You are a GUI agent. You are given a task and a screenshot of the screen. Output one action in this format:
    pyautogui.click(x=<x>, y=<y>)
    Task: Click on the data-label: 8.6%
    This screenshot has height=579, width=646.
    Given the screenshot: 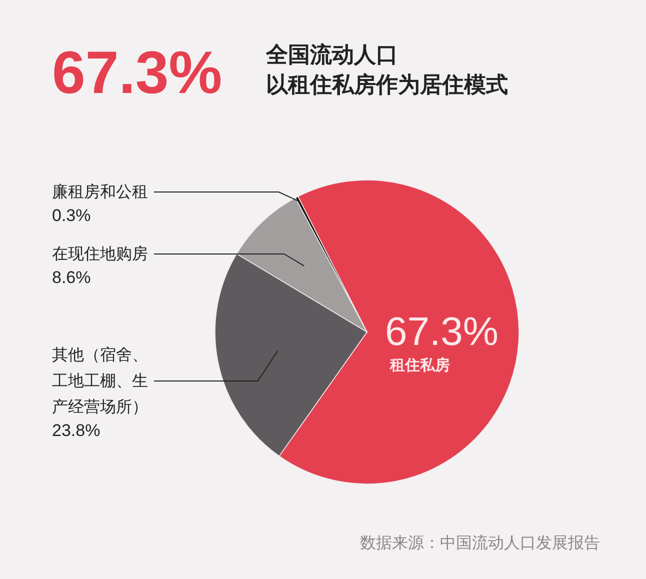 What is the action you would take?
    pyautogui.click(x=71, y=277)
    